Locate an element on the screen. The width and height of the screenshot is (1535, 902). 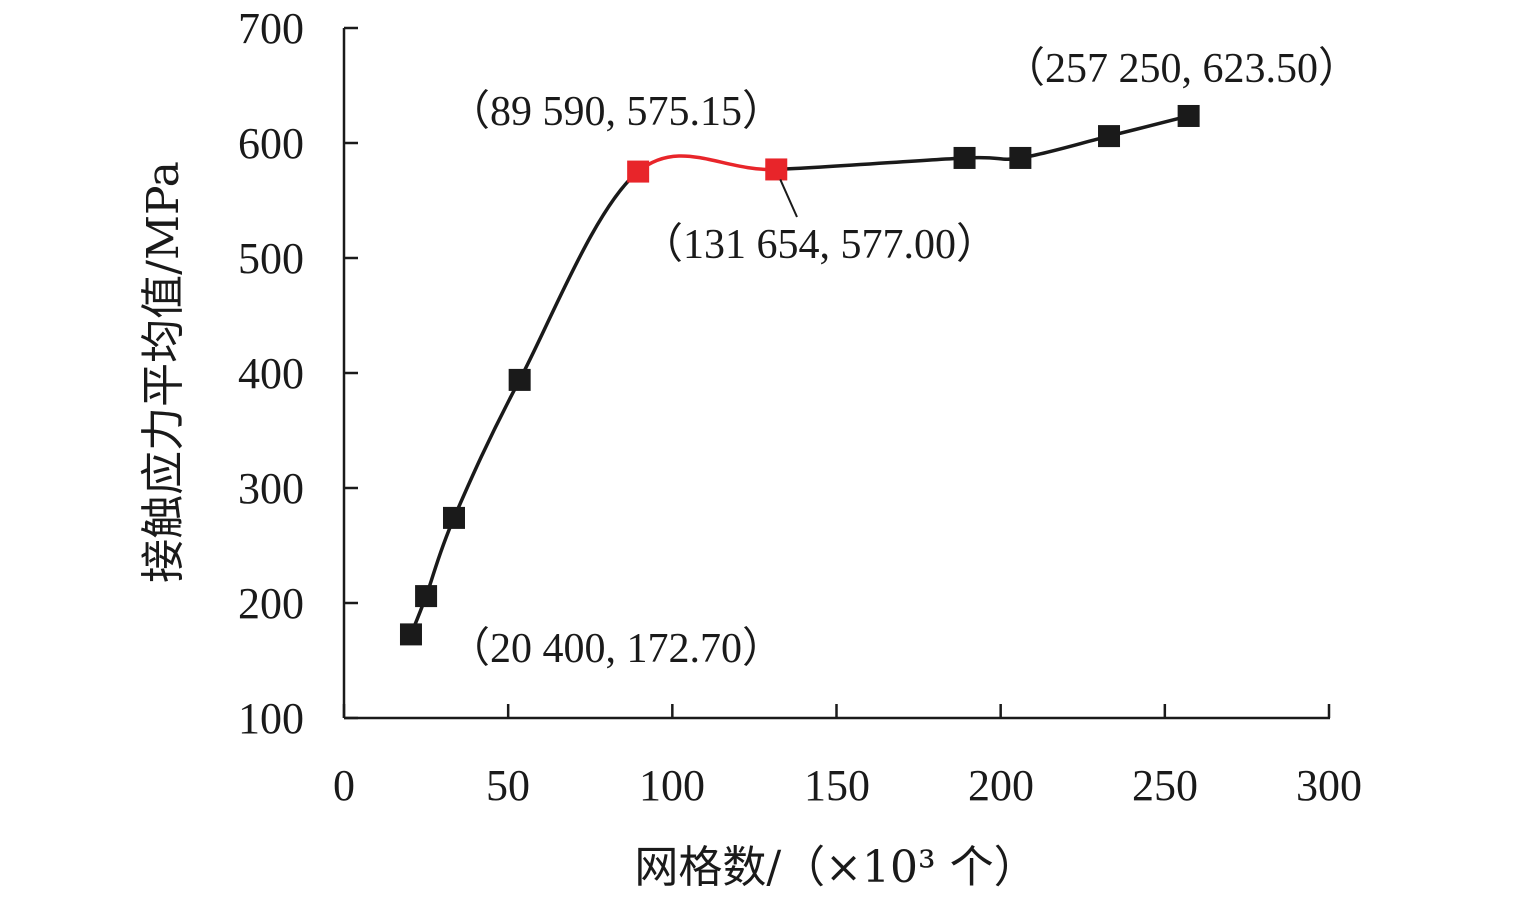
annotation-label: （131 654, 577.00） is located at coordinates (819, 245).